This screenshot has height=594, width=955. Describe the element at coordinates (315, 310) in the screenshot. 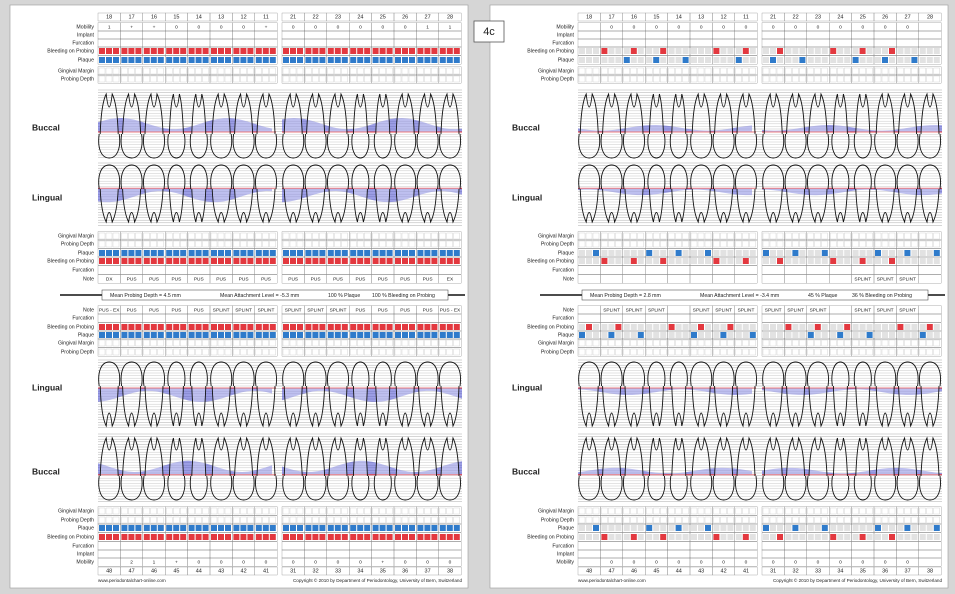

I see `cell-text: SPLINT` at that location.